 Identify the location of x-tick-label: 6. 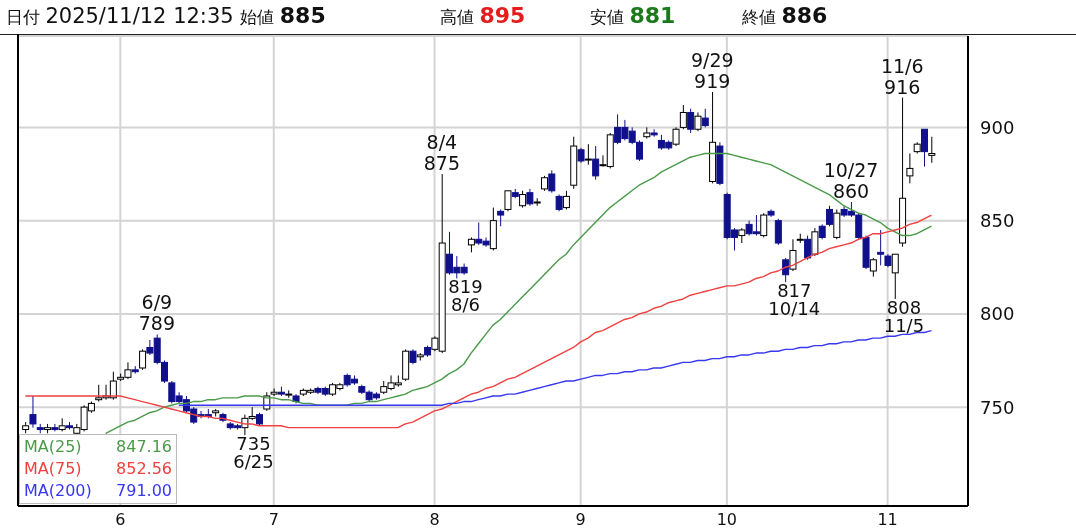
(120, 520).